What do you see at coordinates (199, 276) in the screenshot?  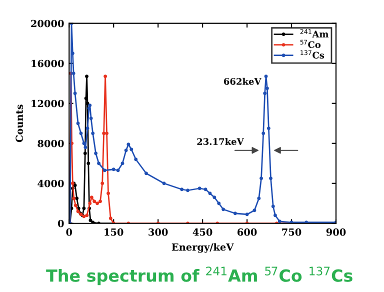 I see `text: The spectrum of $^{241}$Am $^{57}$Co $^{137}$Cs` at bounding box center [199, 276].